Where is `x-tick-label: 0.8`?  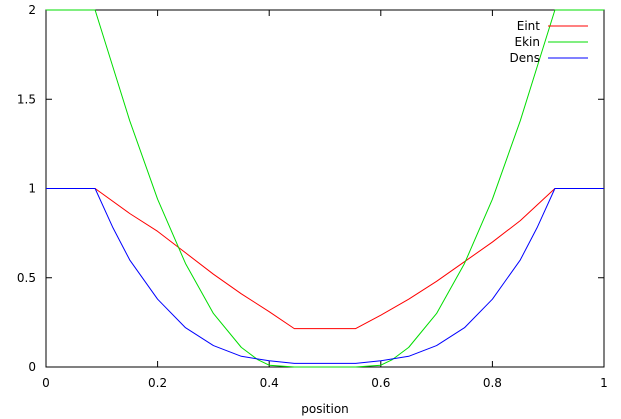
x-tick-label: 0.8 is located at coordinates (492, 383).